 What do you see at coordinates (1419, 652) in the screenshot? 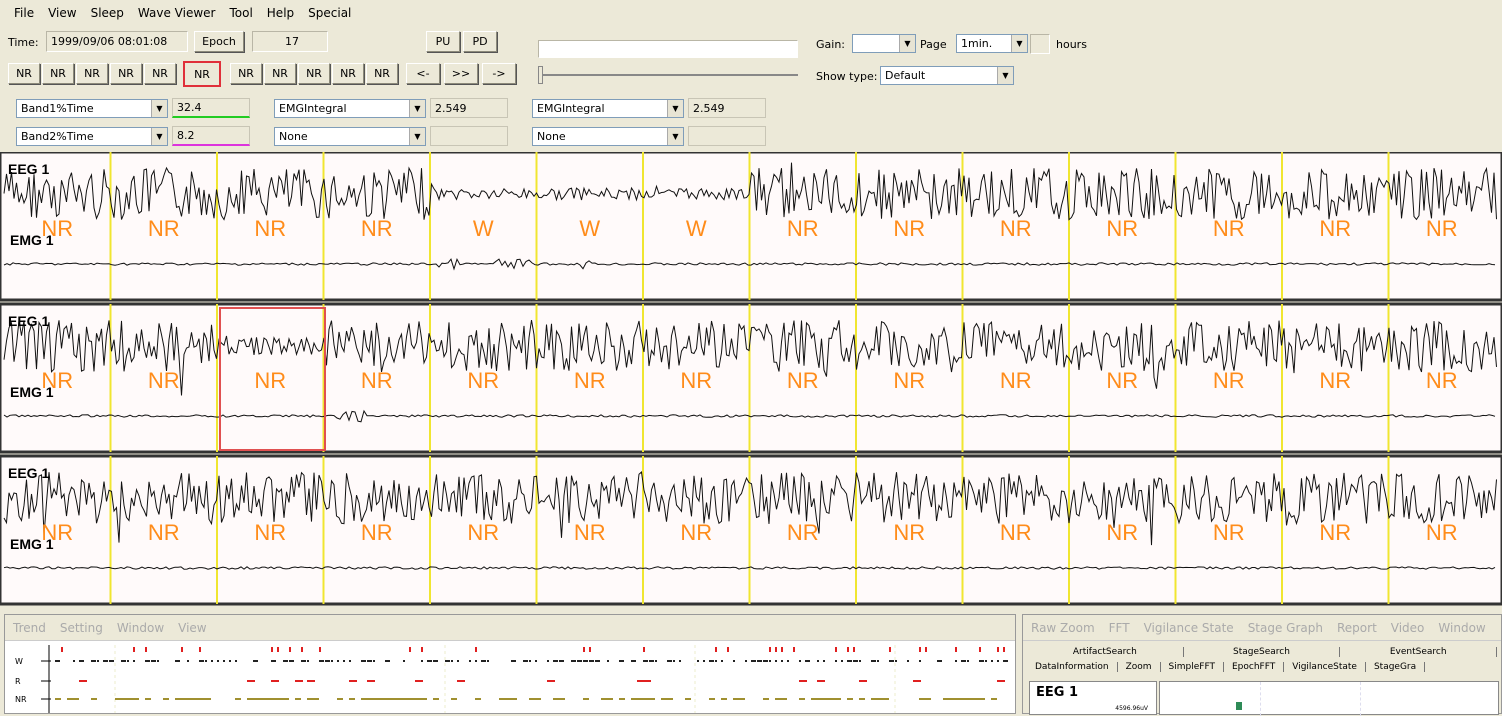
I see `subtab-eventsearch: EventSearch` at bounding box center [1419, 652].